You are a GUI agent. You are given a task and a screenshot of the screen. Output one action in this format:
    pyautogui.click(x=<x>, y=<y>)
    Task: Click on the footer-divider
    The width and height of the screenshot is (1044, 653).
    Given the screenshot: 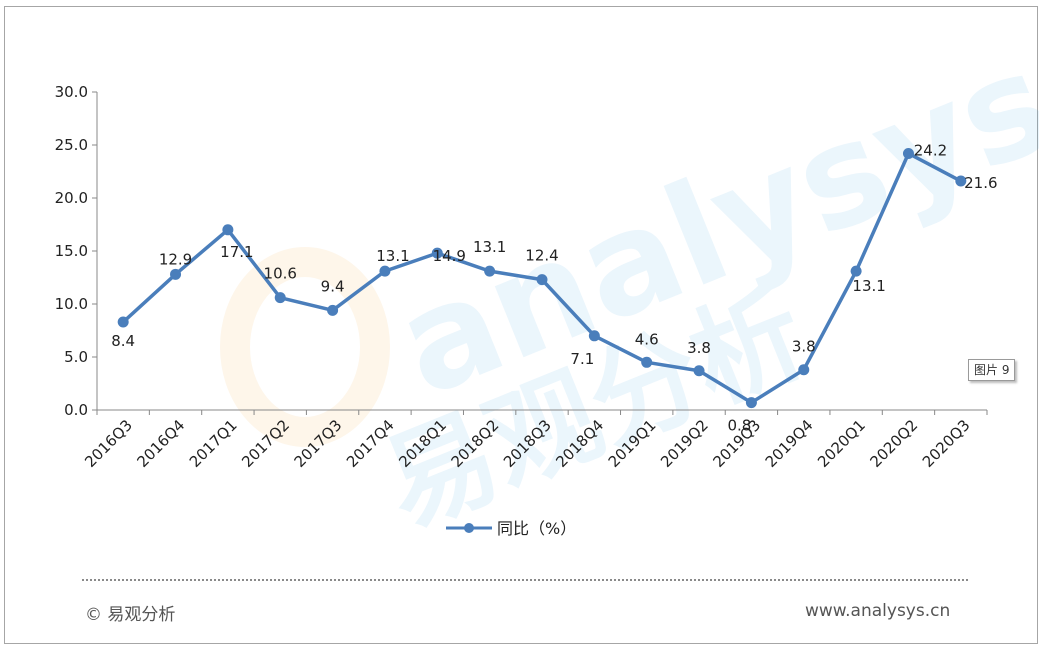 What is the action you would take?
    pyautogui.click(x=525, y=580)
    